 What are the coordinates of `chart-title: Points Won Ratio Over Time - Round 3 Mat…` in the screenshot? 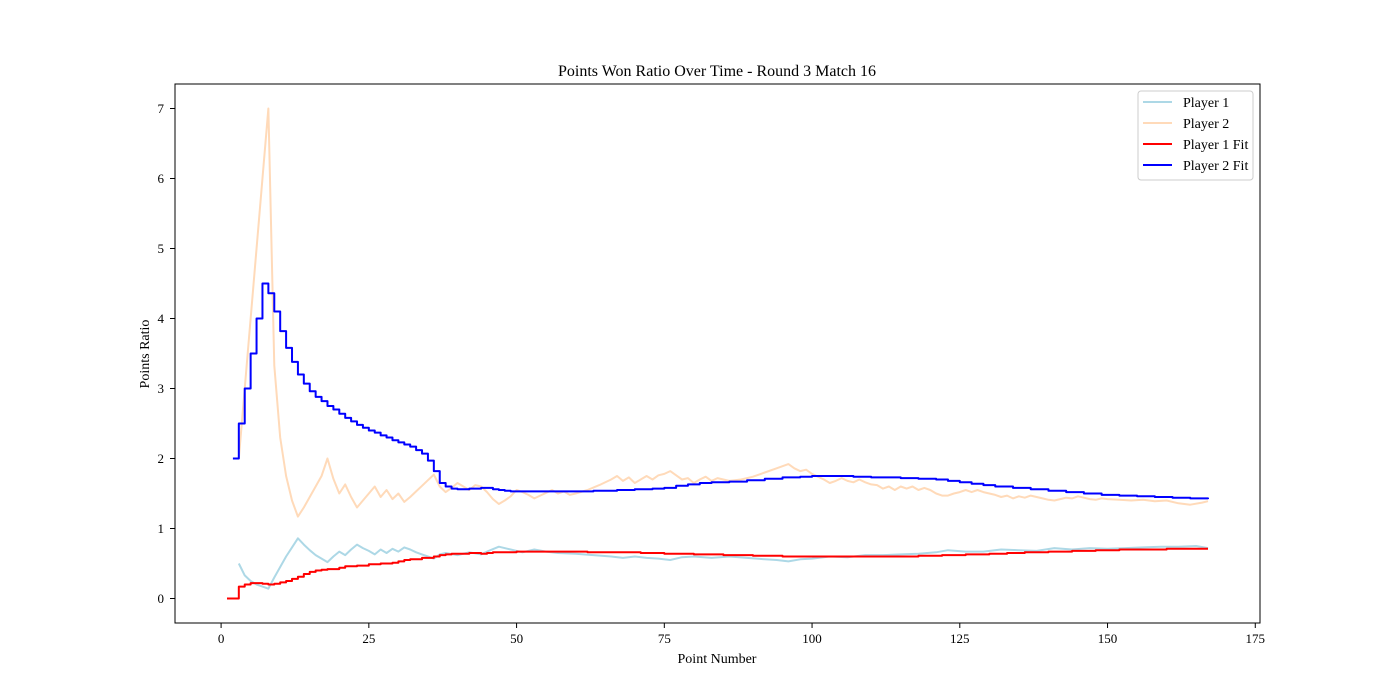 It's located at (717, 71).